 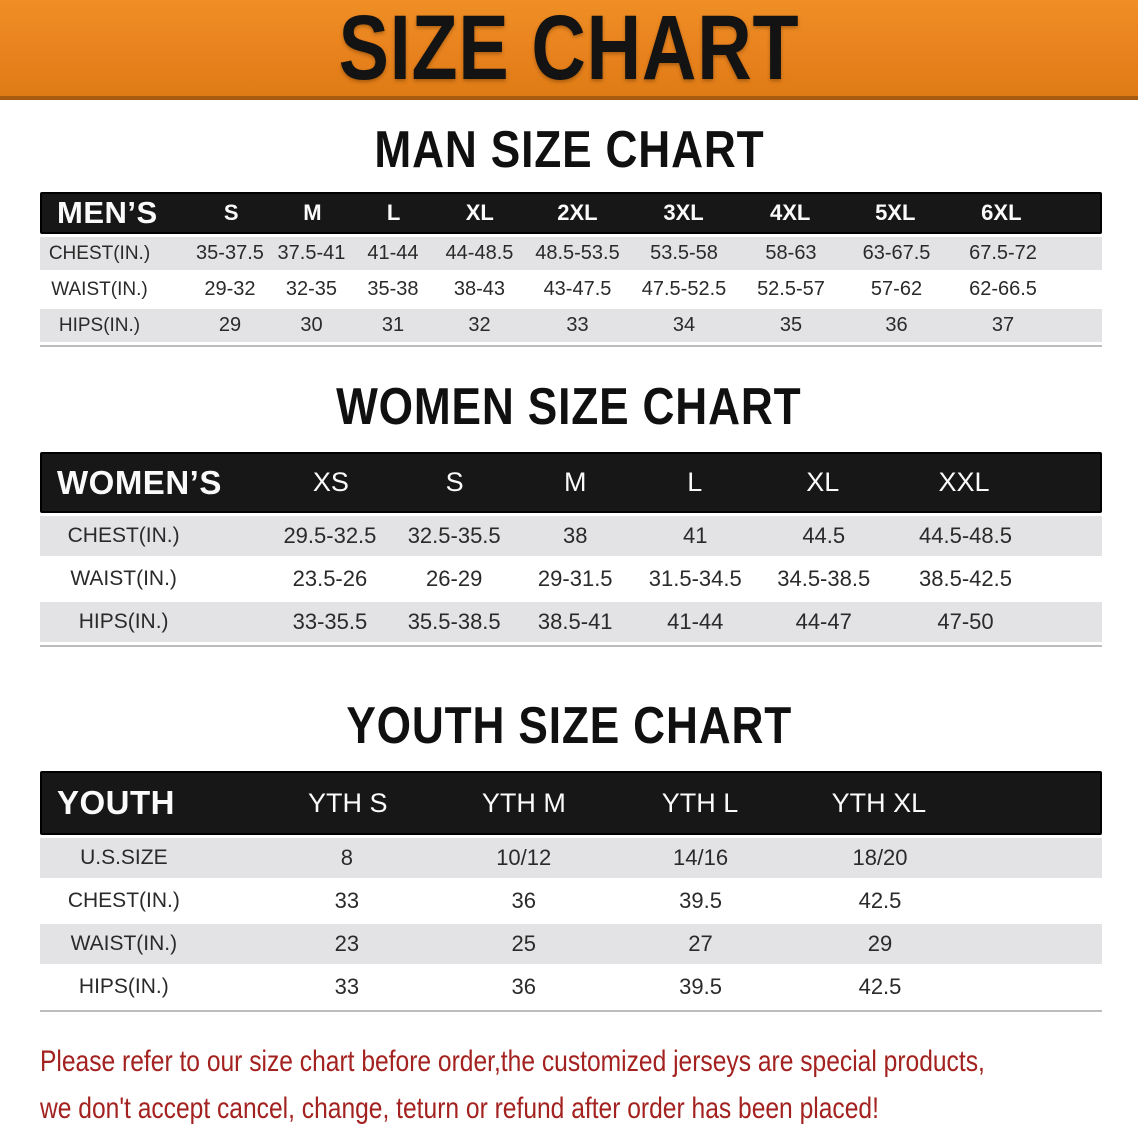 What do you see at coordinates (523, 943) in the screenshot?
I see `value-cell: 25` at bounding box center [523, 943].